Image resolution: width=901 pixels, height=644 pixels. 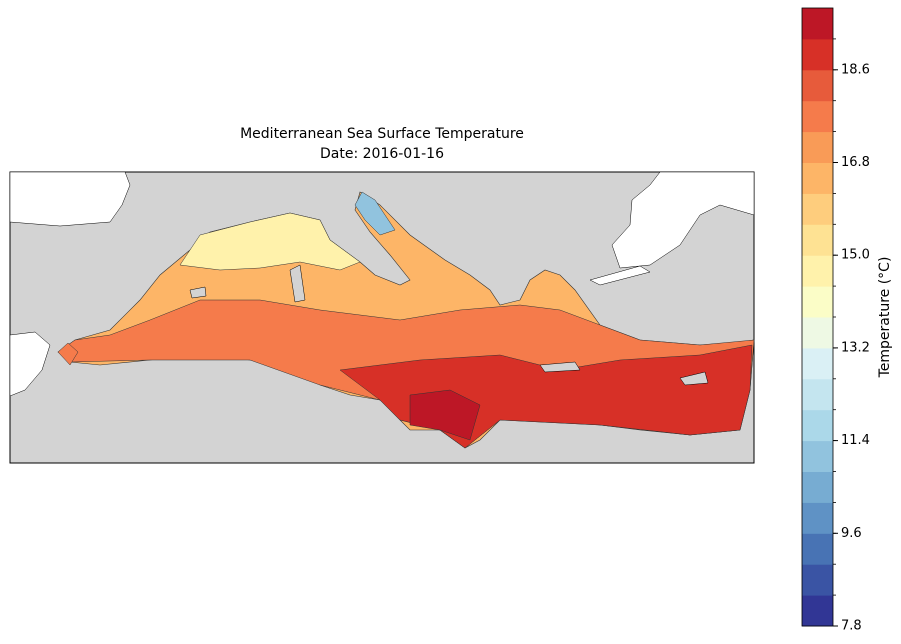 What do you see at coordinates (855, 347) in the screenshot?
I see `colorbar-tick-label: 13.2` at bounding box center [855, 347].